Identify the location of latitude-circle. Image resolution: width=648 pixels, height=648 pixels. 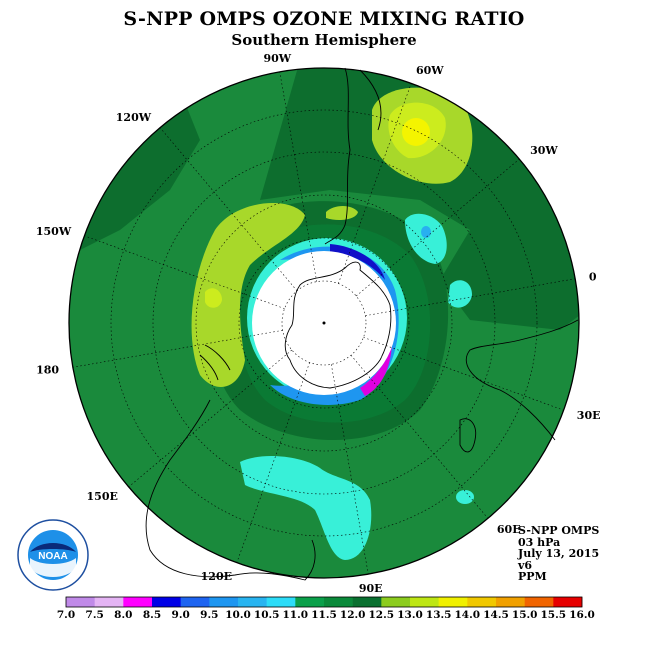
(324, 323).